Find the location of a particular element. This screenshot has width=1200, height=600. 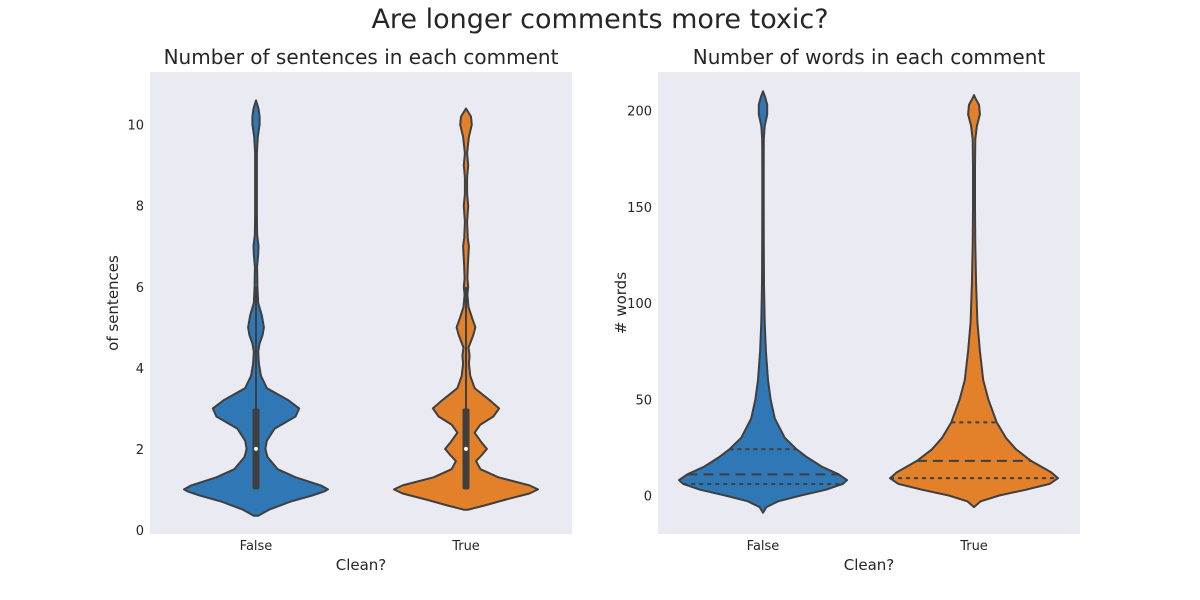

y-axis-label: # words is located at coordinates (621, 303).